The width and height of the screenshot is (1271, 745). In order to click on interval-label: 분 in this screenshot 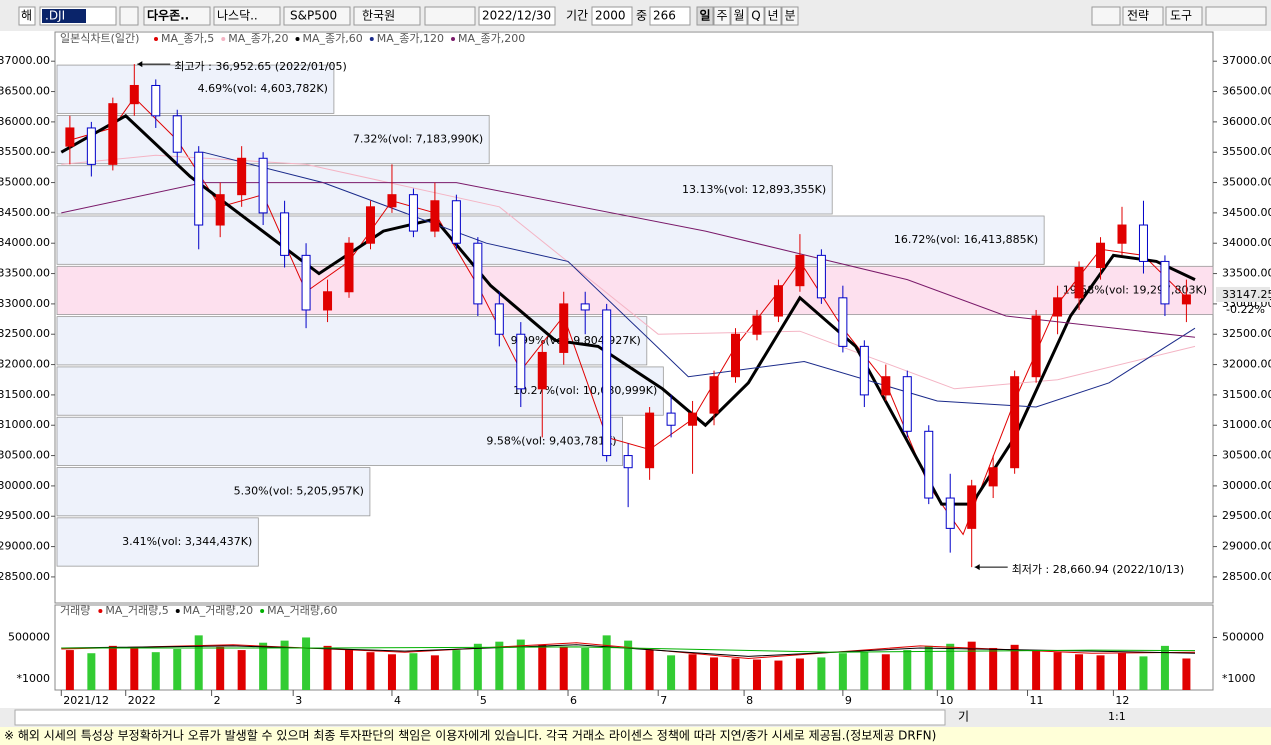, I will do `click(789, 16)`.